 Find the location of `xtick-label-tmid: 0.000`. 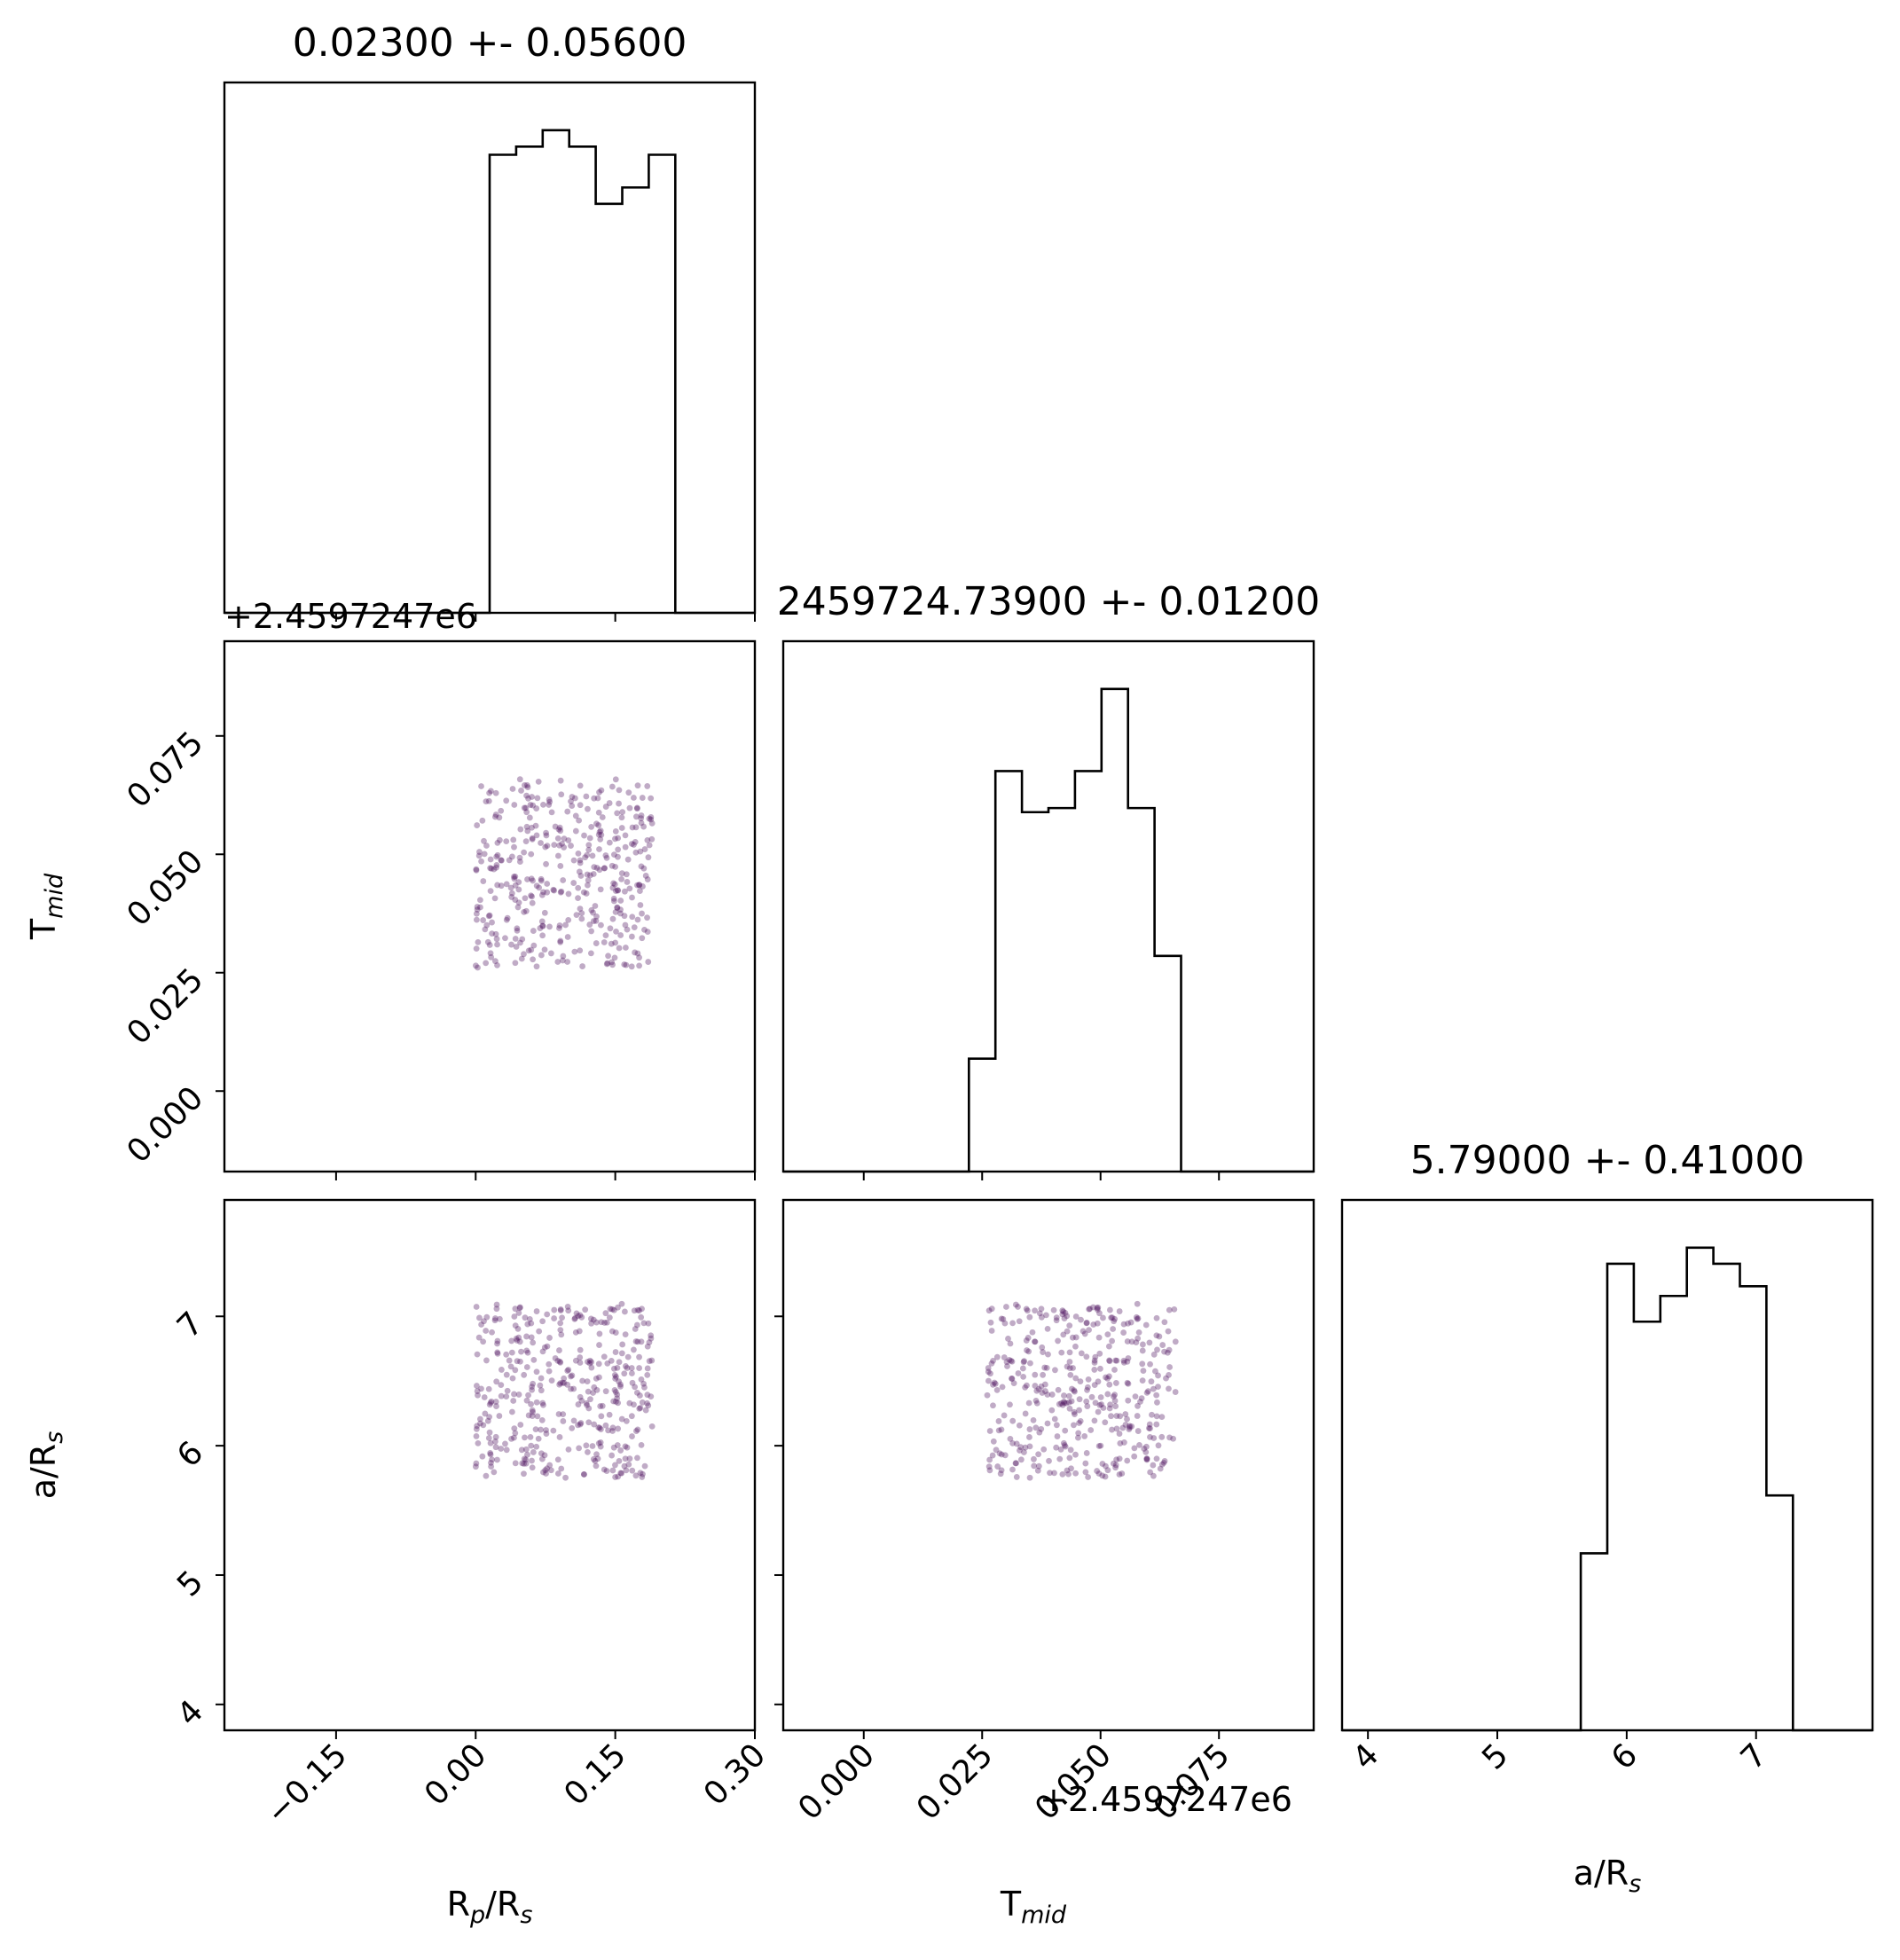

xtick-label-tmid: 0.000 is located at coordinates (836, 1782).